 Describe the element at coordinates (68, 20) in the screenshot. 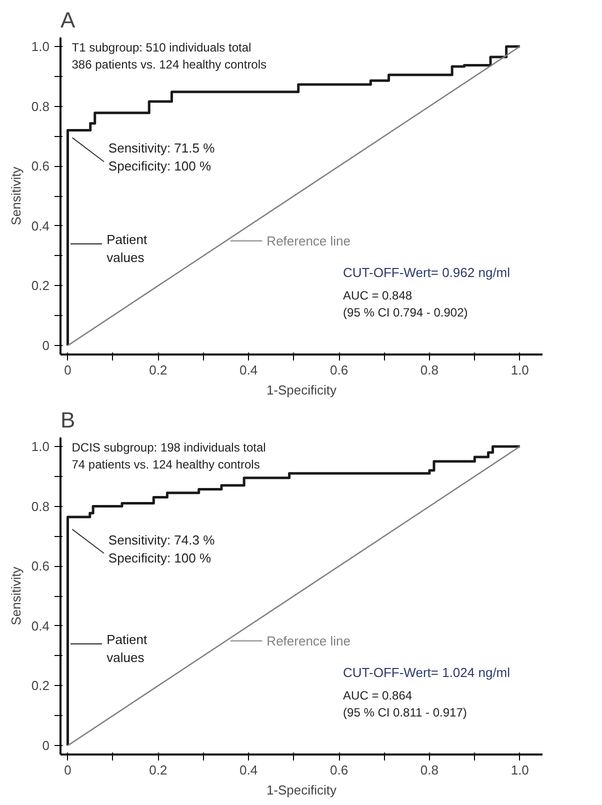

I see `chart-title: A` at that location.